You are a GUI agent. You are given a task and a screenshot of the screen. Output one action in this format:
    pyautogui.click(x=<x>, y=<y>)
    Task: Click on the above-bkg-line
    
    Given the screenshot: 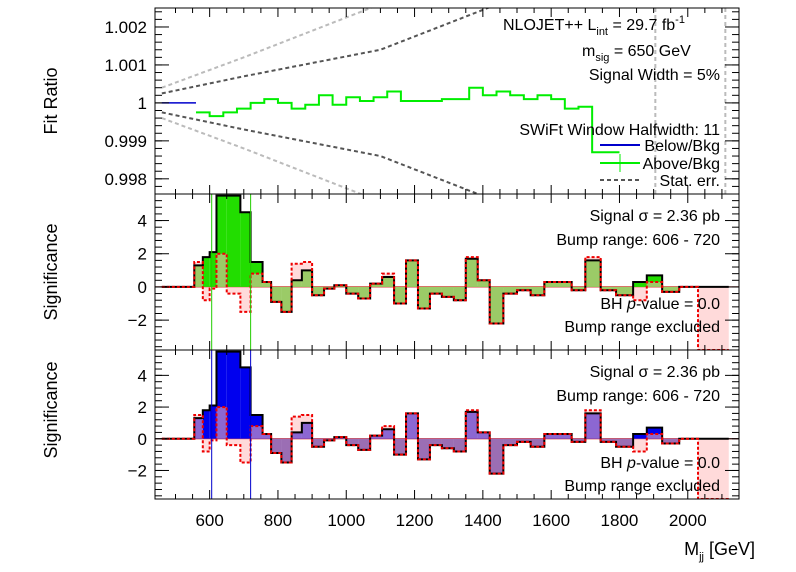 What is the action you would take?
    pyautogui.click(x=407, y=120)
    